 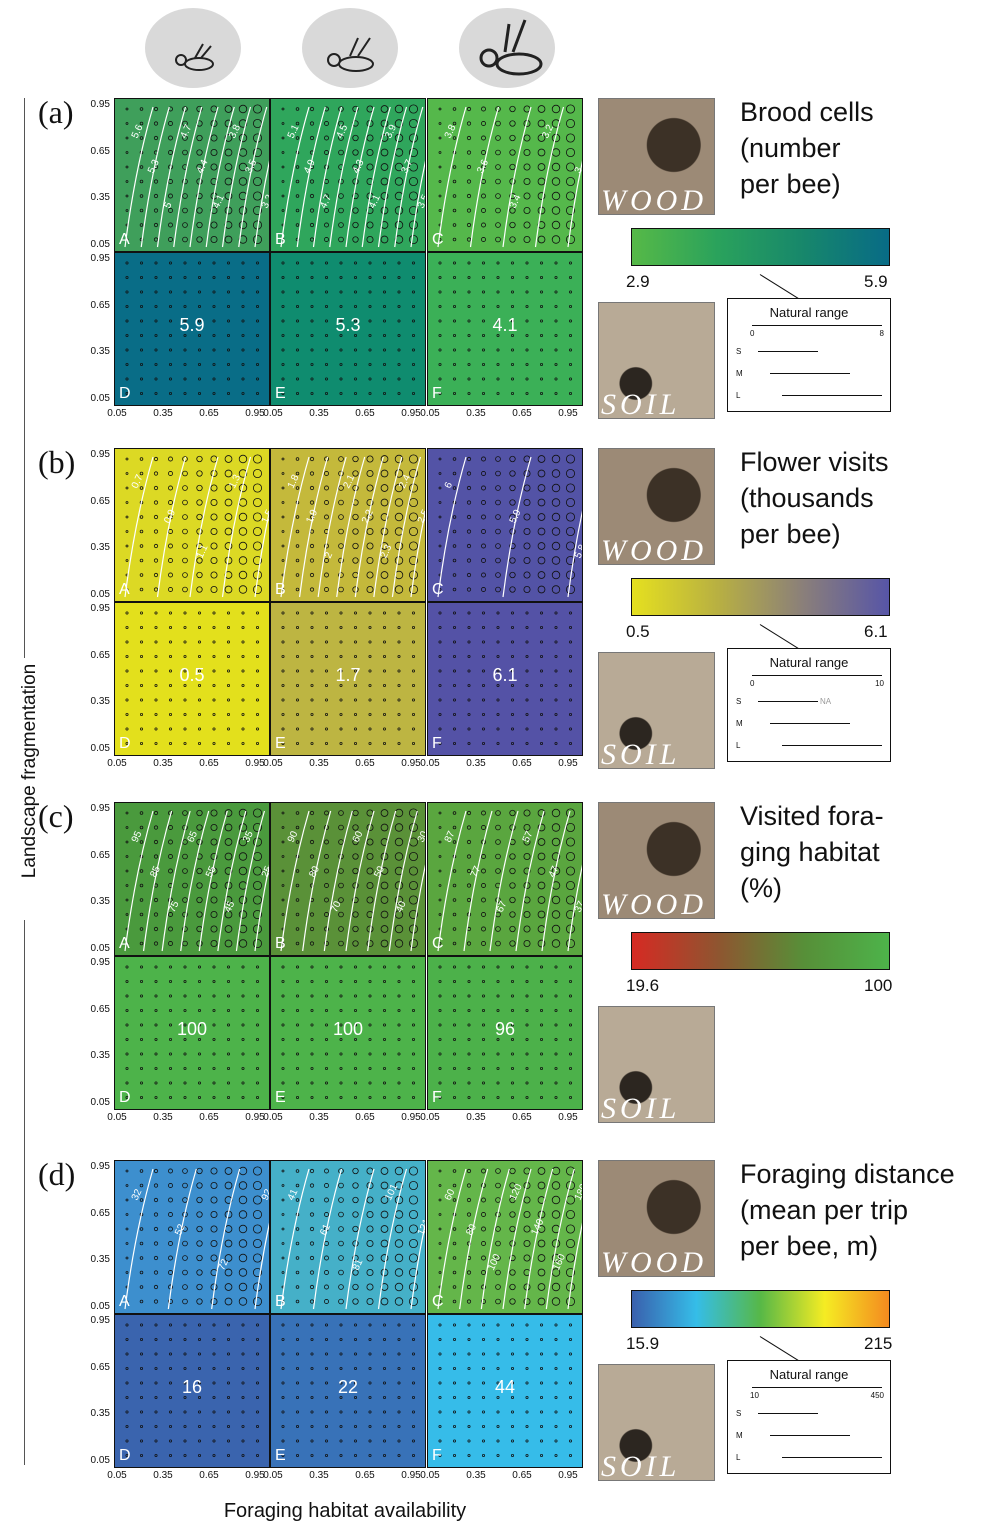 I want to click on x-tick-label: 0.95, so click(x=568, y=763).